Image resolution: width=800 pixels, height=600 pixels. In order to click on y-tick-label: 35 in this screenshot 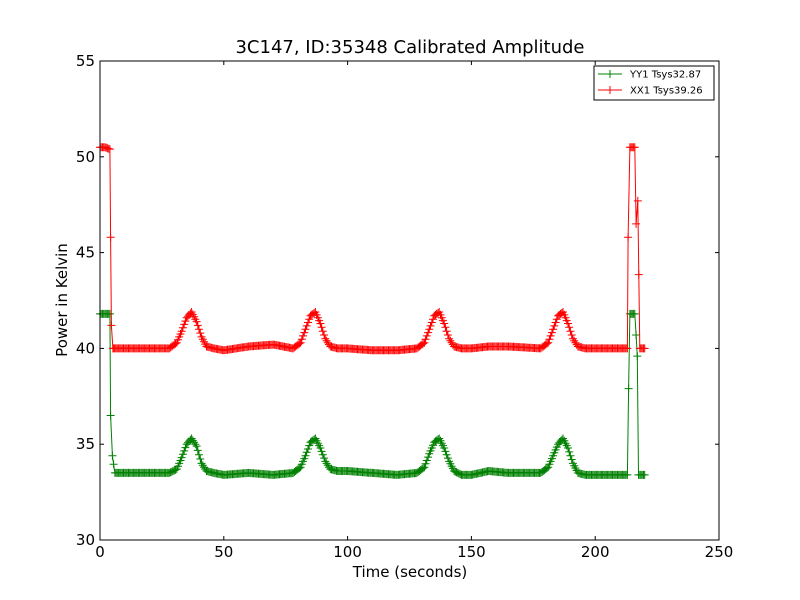, I will do `click(85, 444)`.